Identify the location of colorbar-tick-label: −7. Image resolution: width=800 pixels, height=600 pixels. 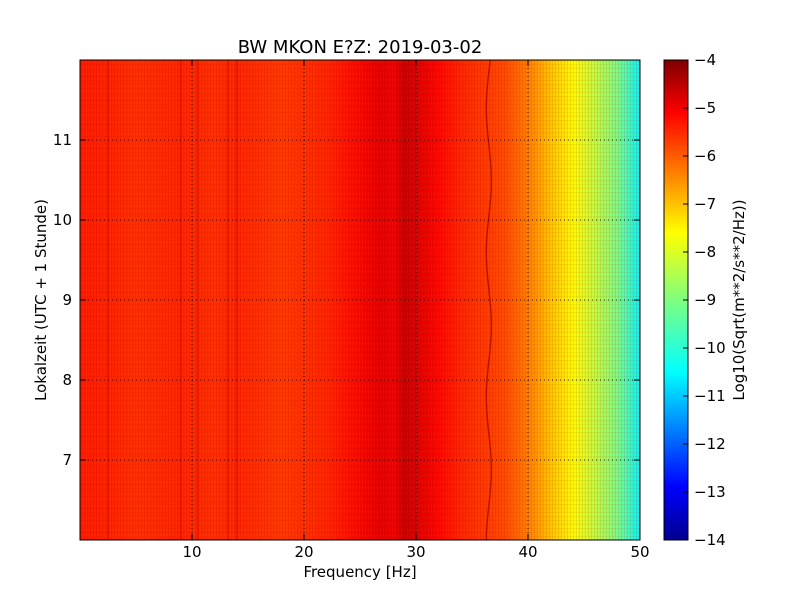
(705, 204).